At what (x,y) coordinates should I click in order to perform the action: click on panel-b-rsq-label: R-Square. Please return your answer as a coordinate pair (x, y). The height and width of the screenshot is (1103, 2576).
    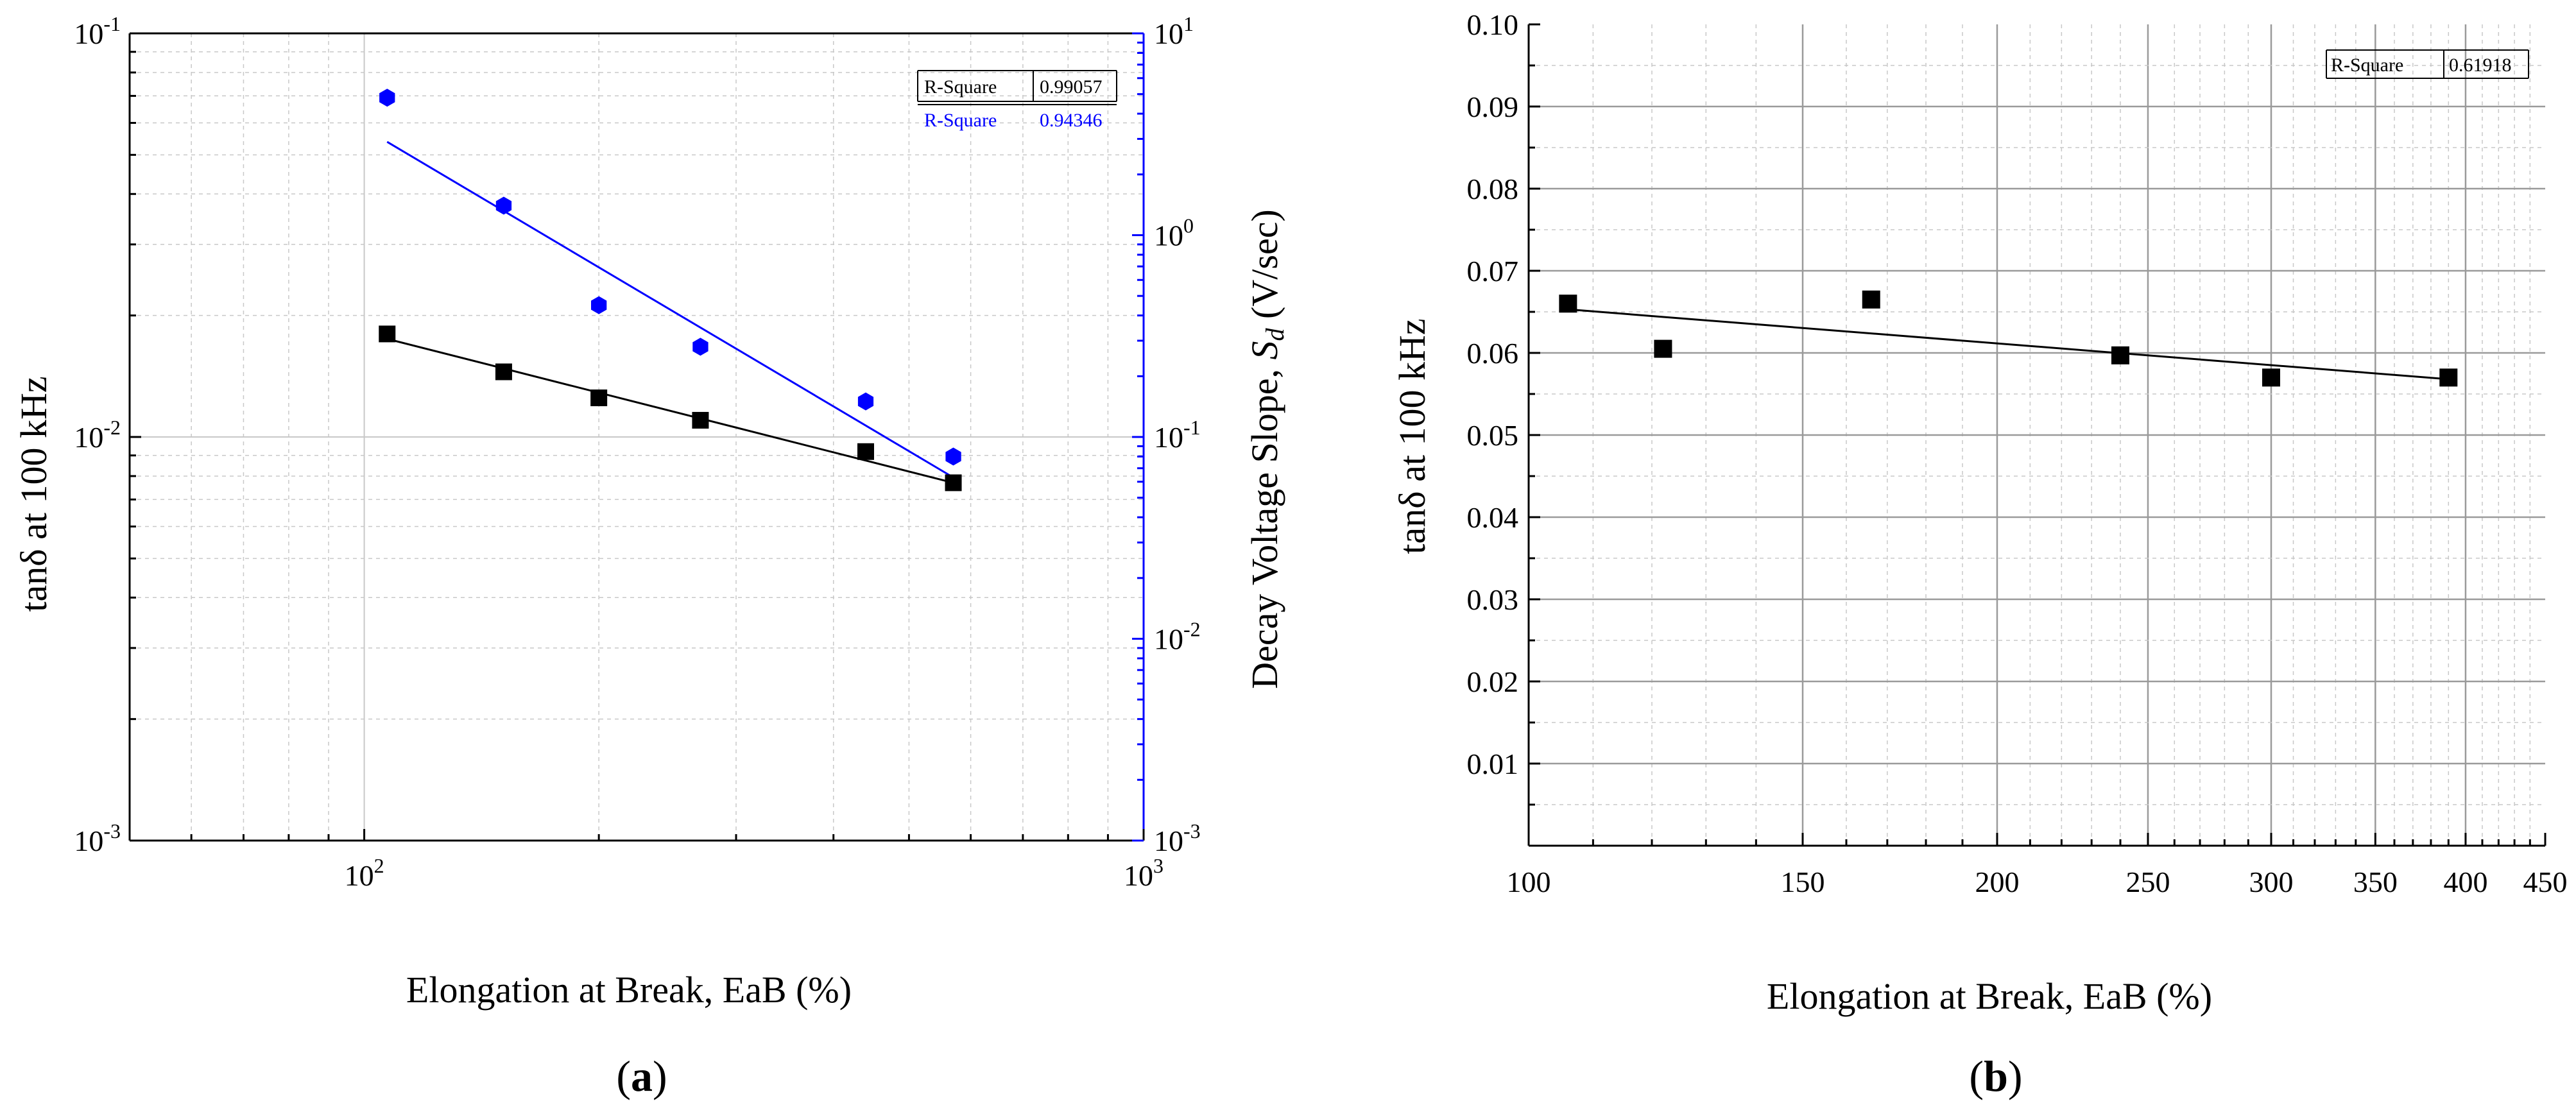
    Looking at the image, I should click on (2367, 65).